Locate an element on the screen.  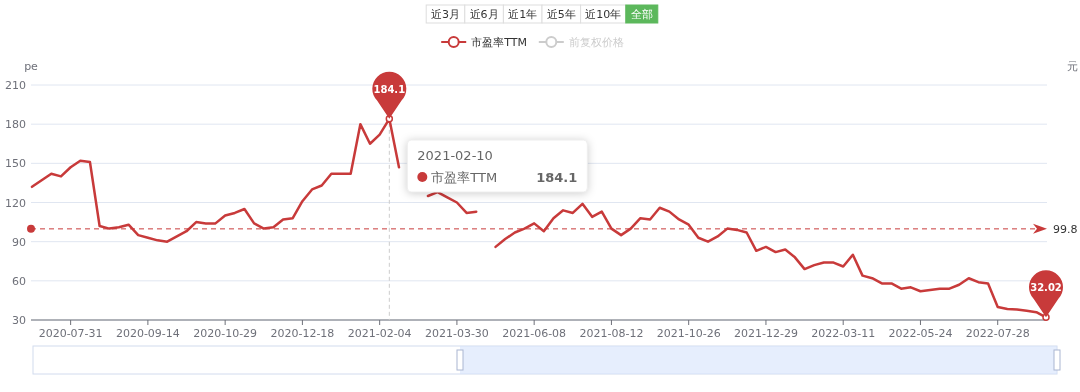
x-tick-label: 2021-10-26 is located at coordinates (688, 333).